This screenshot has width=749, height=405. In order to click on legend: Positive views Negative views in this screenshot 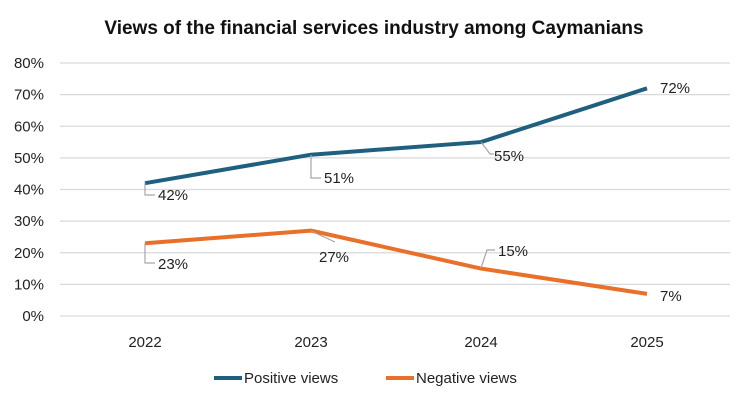, I will do `click(365, 378)`.